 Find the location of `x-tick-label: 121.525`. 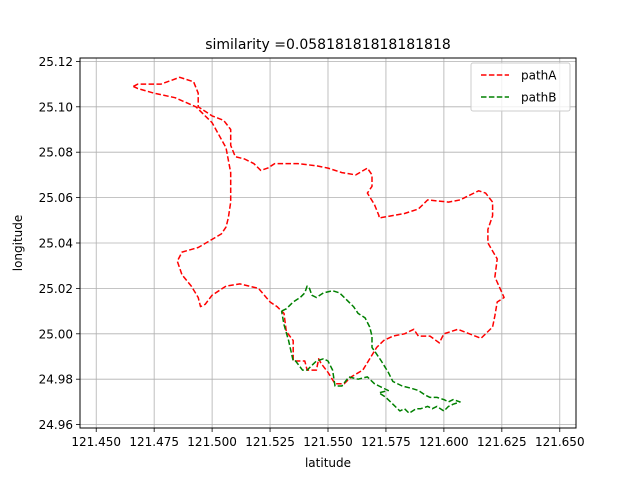

x-tick-label: 121.525 is located at coordinates (270, 442).